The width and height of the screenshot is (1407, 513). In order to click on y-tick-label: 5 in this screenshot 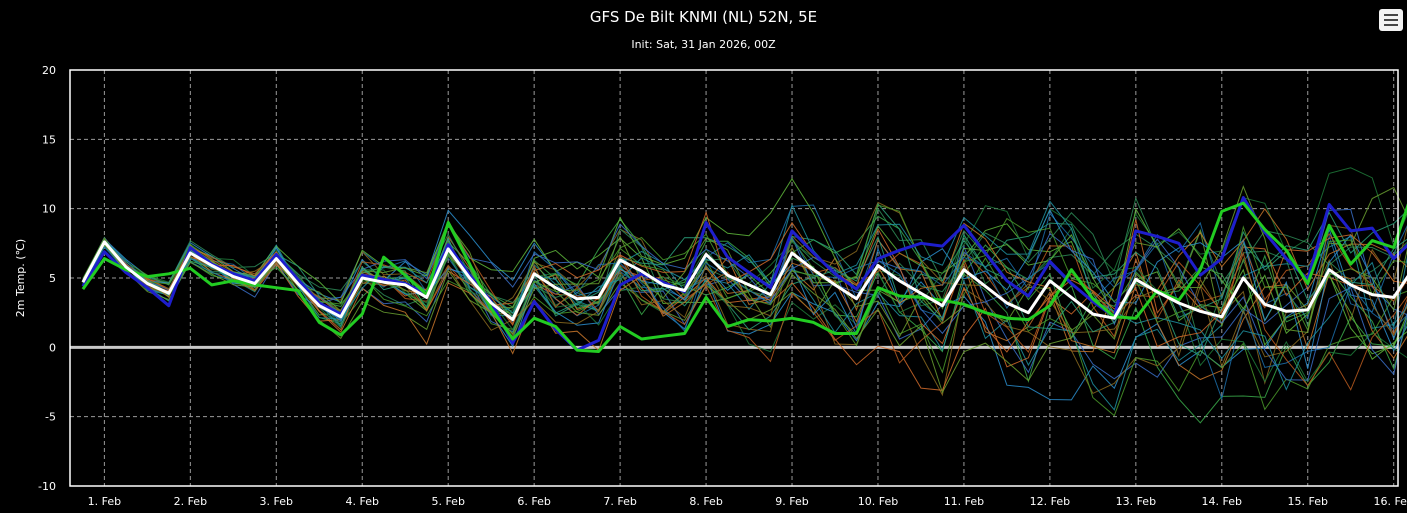, I will do `click(52, 278)`.